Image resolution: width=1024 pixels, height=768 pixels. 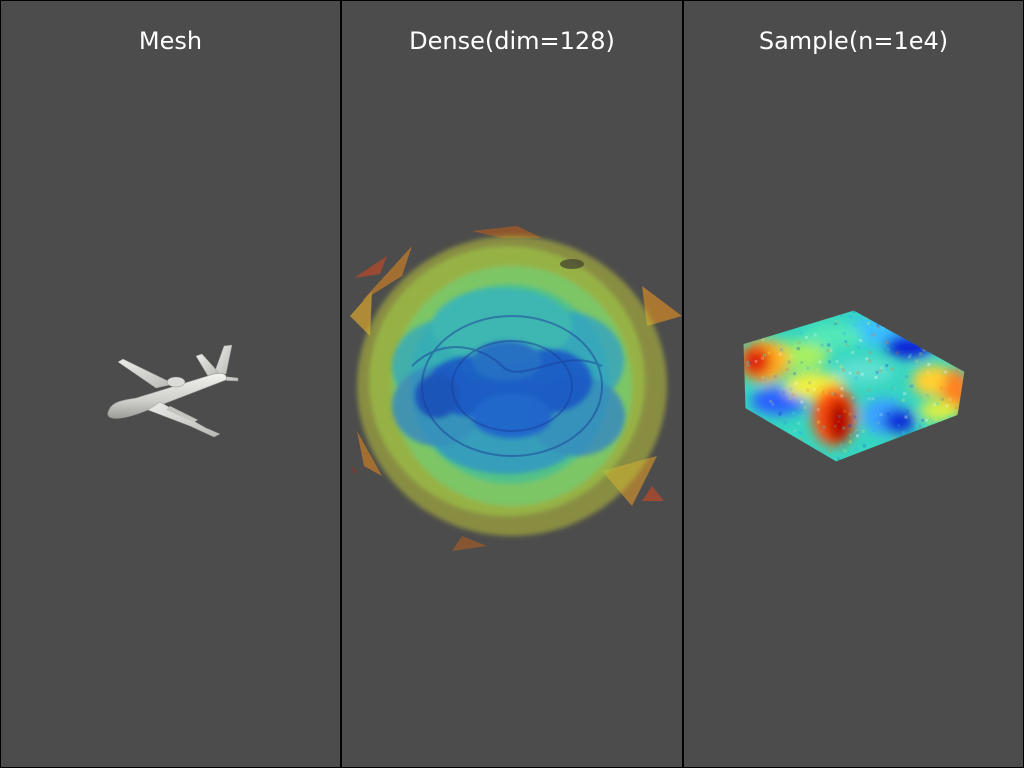 I want to click on subplot-title-sample: Sample(n=1e4), so click(x=853, y=41).